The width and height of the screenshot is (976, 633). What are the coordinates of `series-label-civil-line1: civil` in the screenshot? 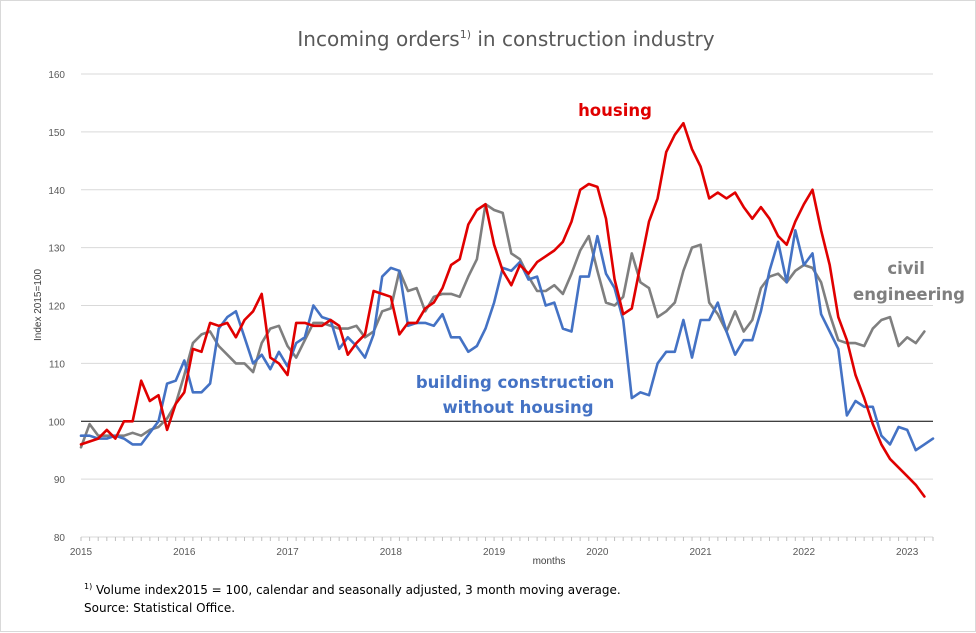 It's located at (906, 268).